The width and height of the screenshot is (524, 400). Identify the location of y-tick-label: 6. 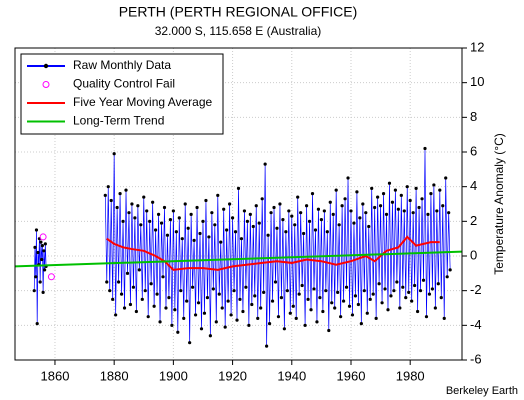
(473, 150).